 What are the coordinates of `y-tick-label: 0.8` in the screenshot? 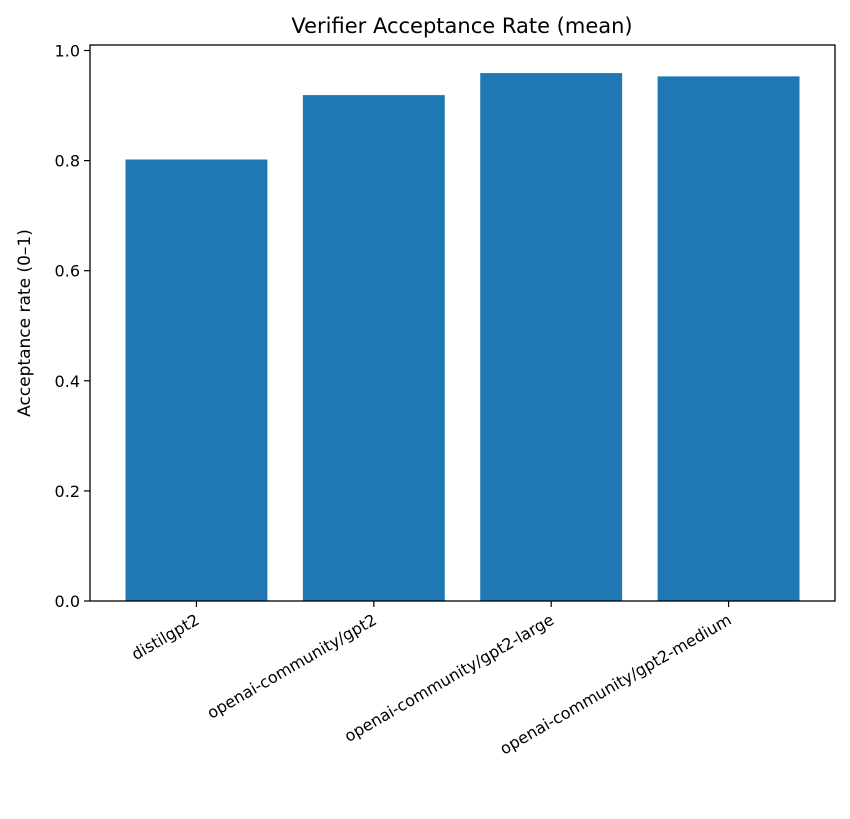 It's located at (67, 161).